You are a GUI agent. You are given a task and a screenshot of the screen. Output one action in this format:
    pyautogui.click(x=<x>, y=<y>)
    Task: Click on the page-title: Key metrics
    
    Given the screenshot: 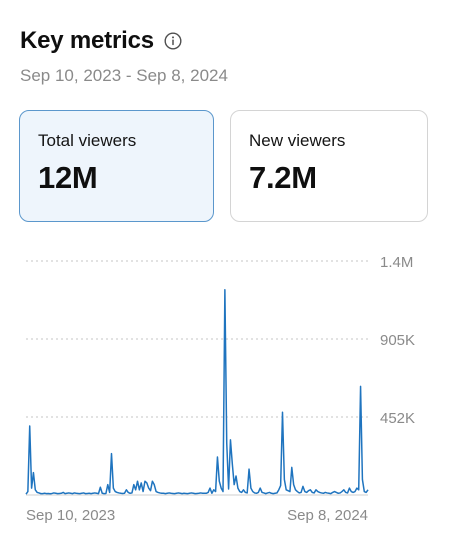 What is the action you would take?
    pyautogui.click(x=87, y=40)
    